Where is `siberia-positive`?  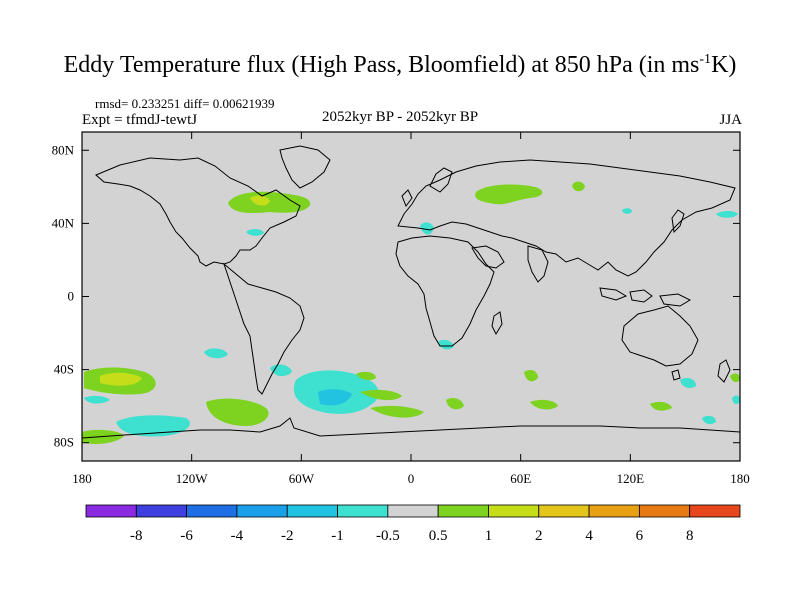
siberia-positive is located at coordinates (509, 194).